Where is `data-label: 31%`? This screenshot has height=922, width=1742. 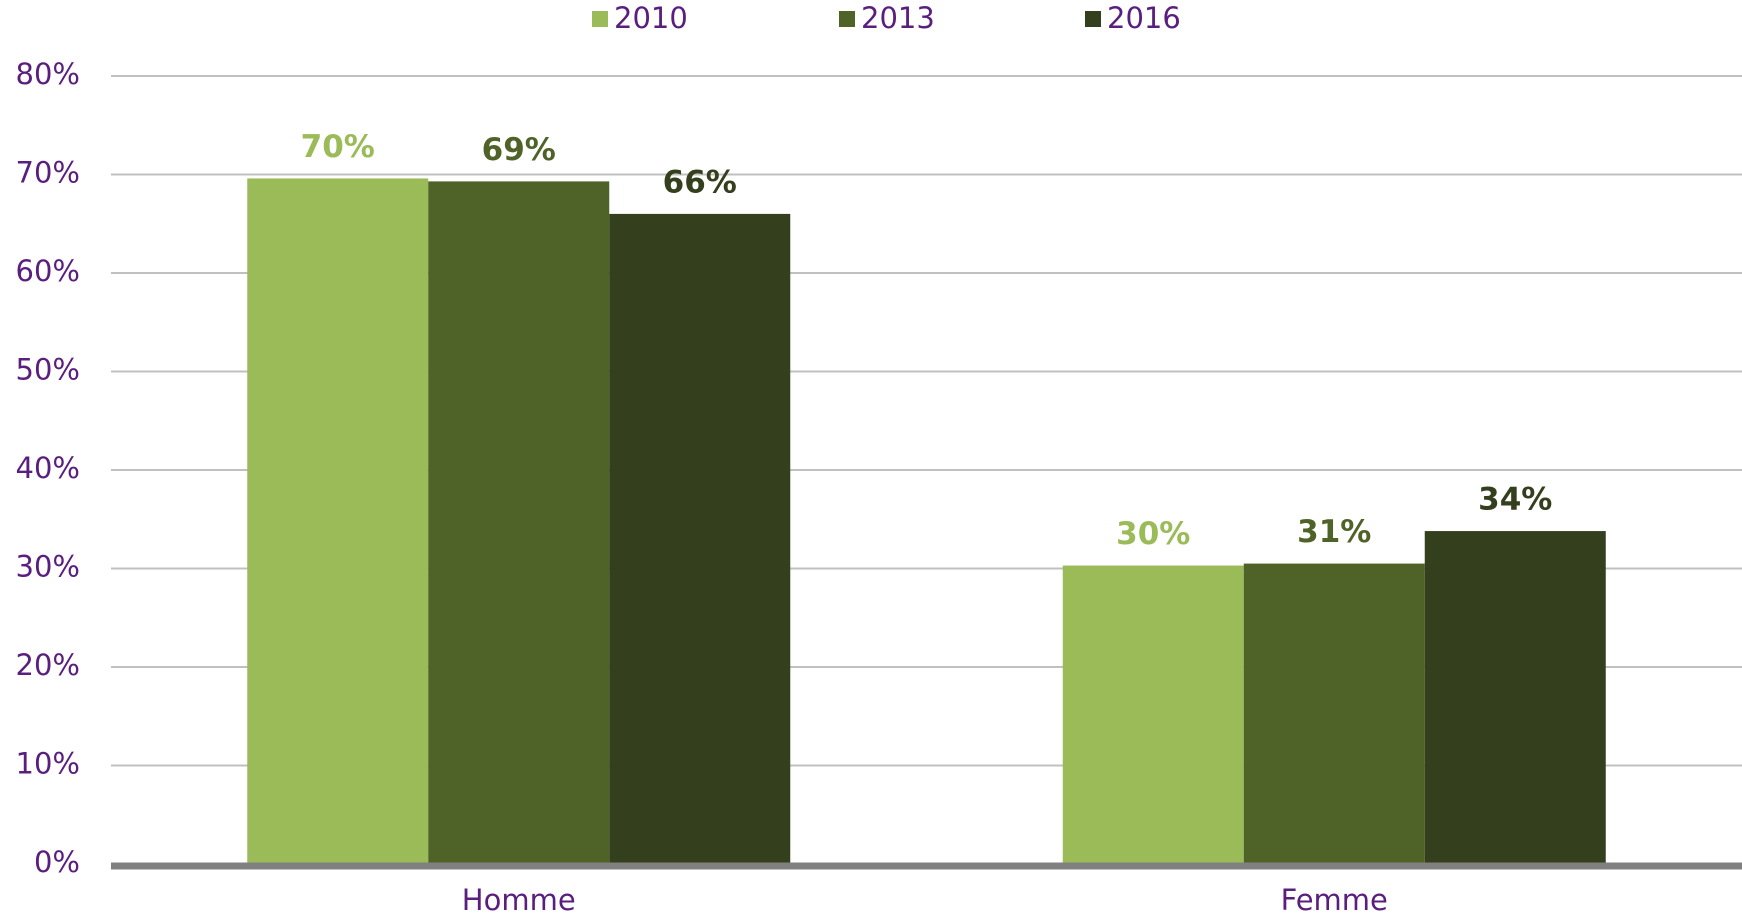
data-label: 31% is located at coordinates (1334, 532).